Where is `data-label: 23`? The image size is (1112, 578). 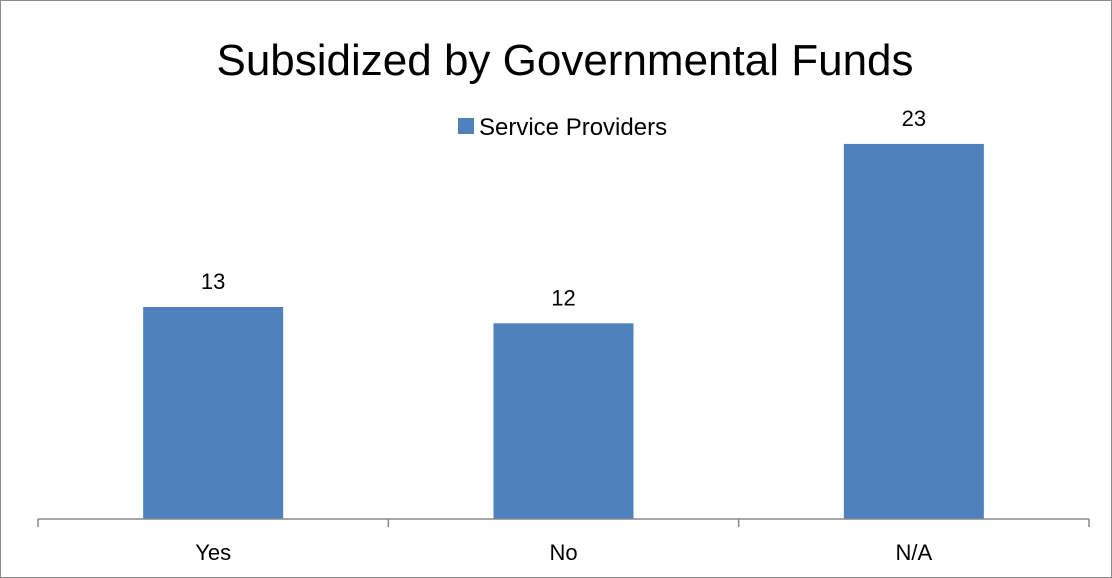
data-label: 23 is located at coordinates (914, 118).